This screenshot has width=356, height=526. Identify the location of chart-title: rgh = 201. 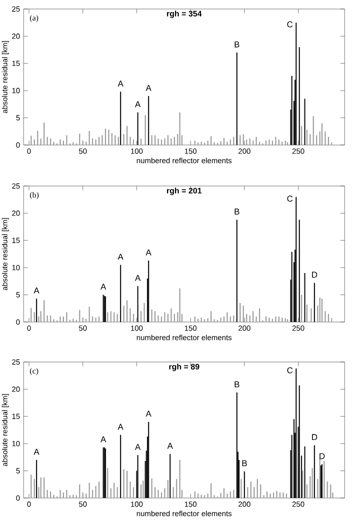
(184, 192).